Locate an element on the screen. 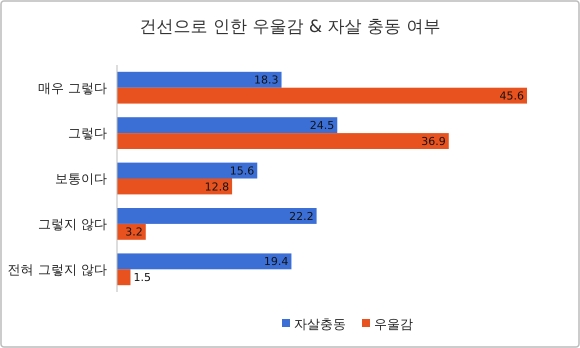  data-label: 12.8 is located at coordinates (217, 187).